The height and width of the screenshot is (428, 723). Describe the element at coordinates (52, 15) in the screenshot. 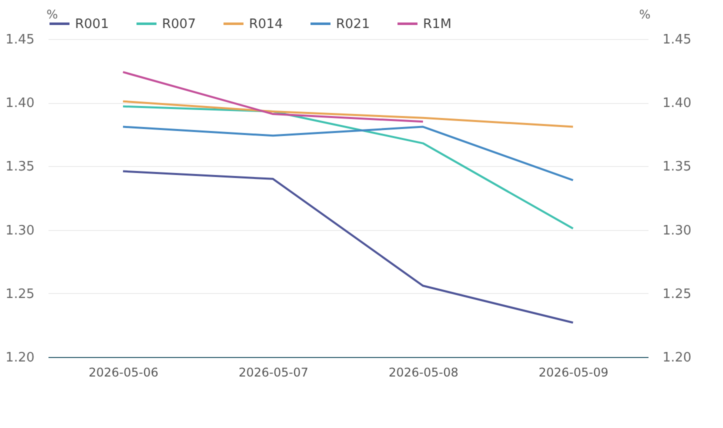

I see `y-axis-title: %` at that location.